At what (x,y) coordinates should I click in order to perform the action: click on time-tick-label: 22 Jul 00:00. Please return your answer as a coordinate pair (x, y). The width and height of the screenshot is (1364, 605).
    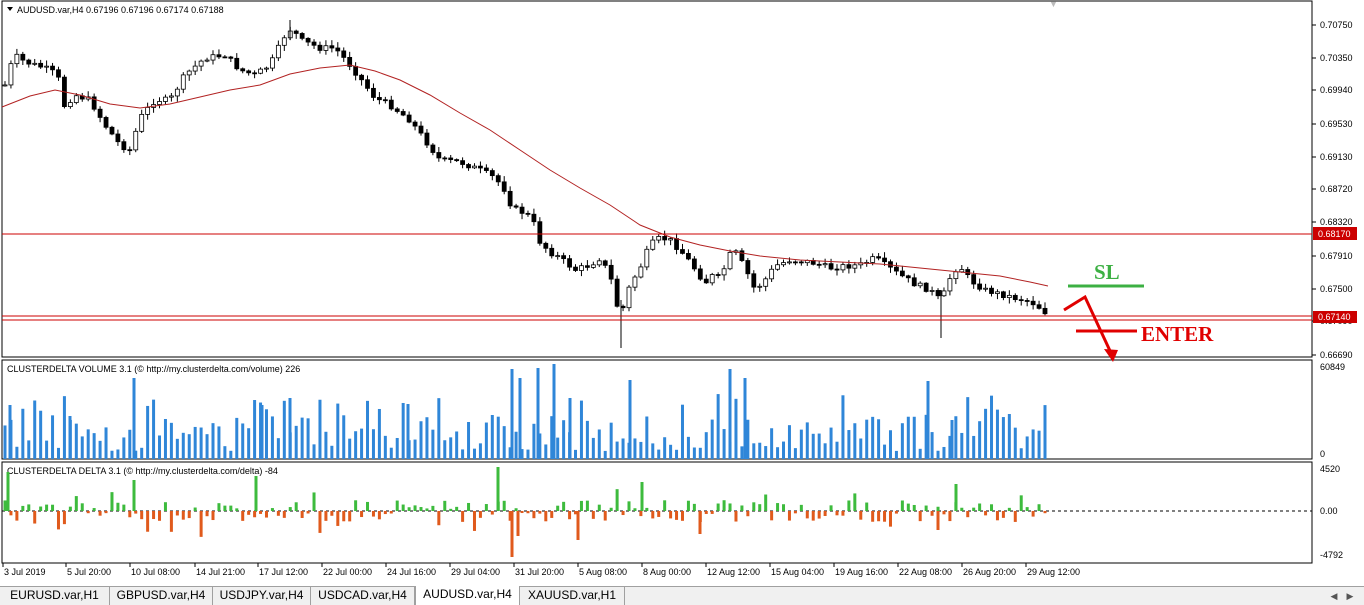
    Looking at the image, I should click on (347, 572).